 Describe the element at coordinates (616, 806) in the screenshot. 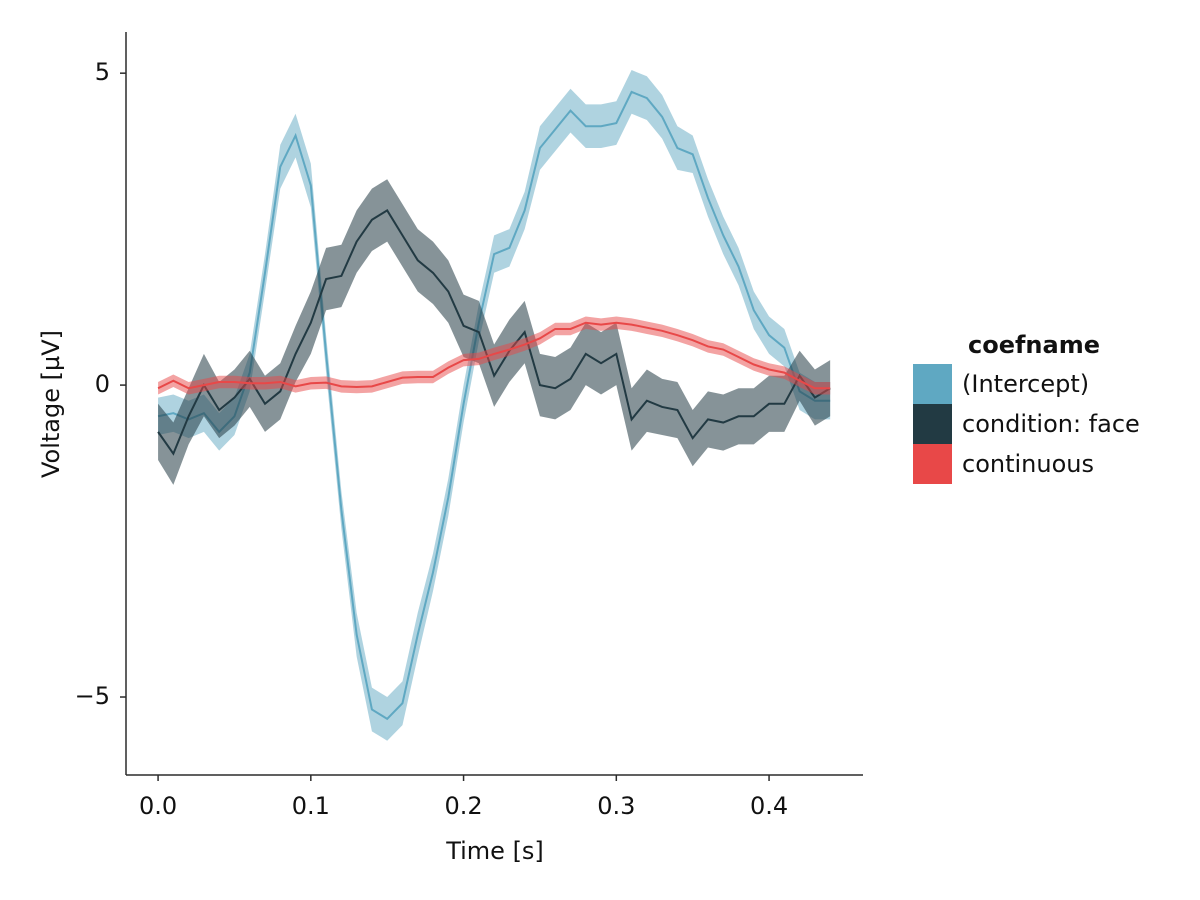

I see `x-tick-label: 0.3` at that location.